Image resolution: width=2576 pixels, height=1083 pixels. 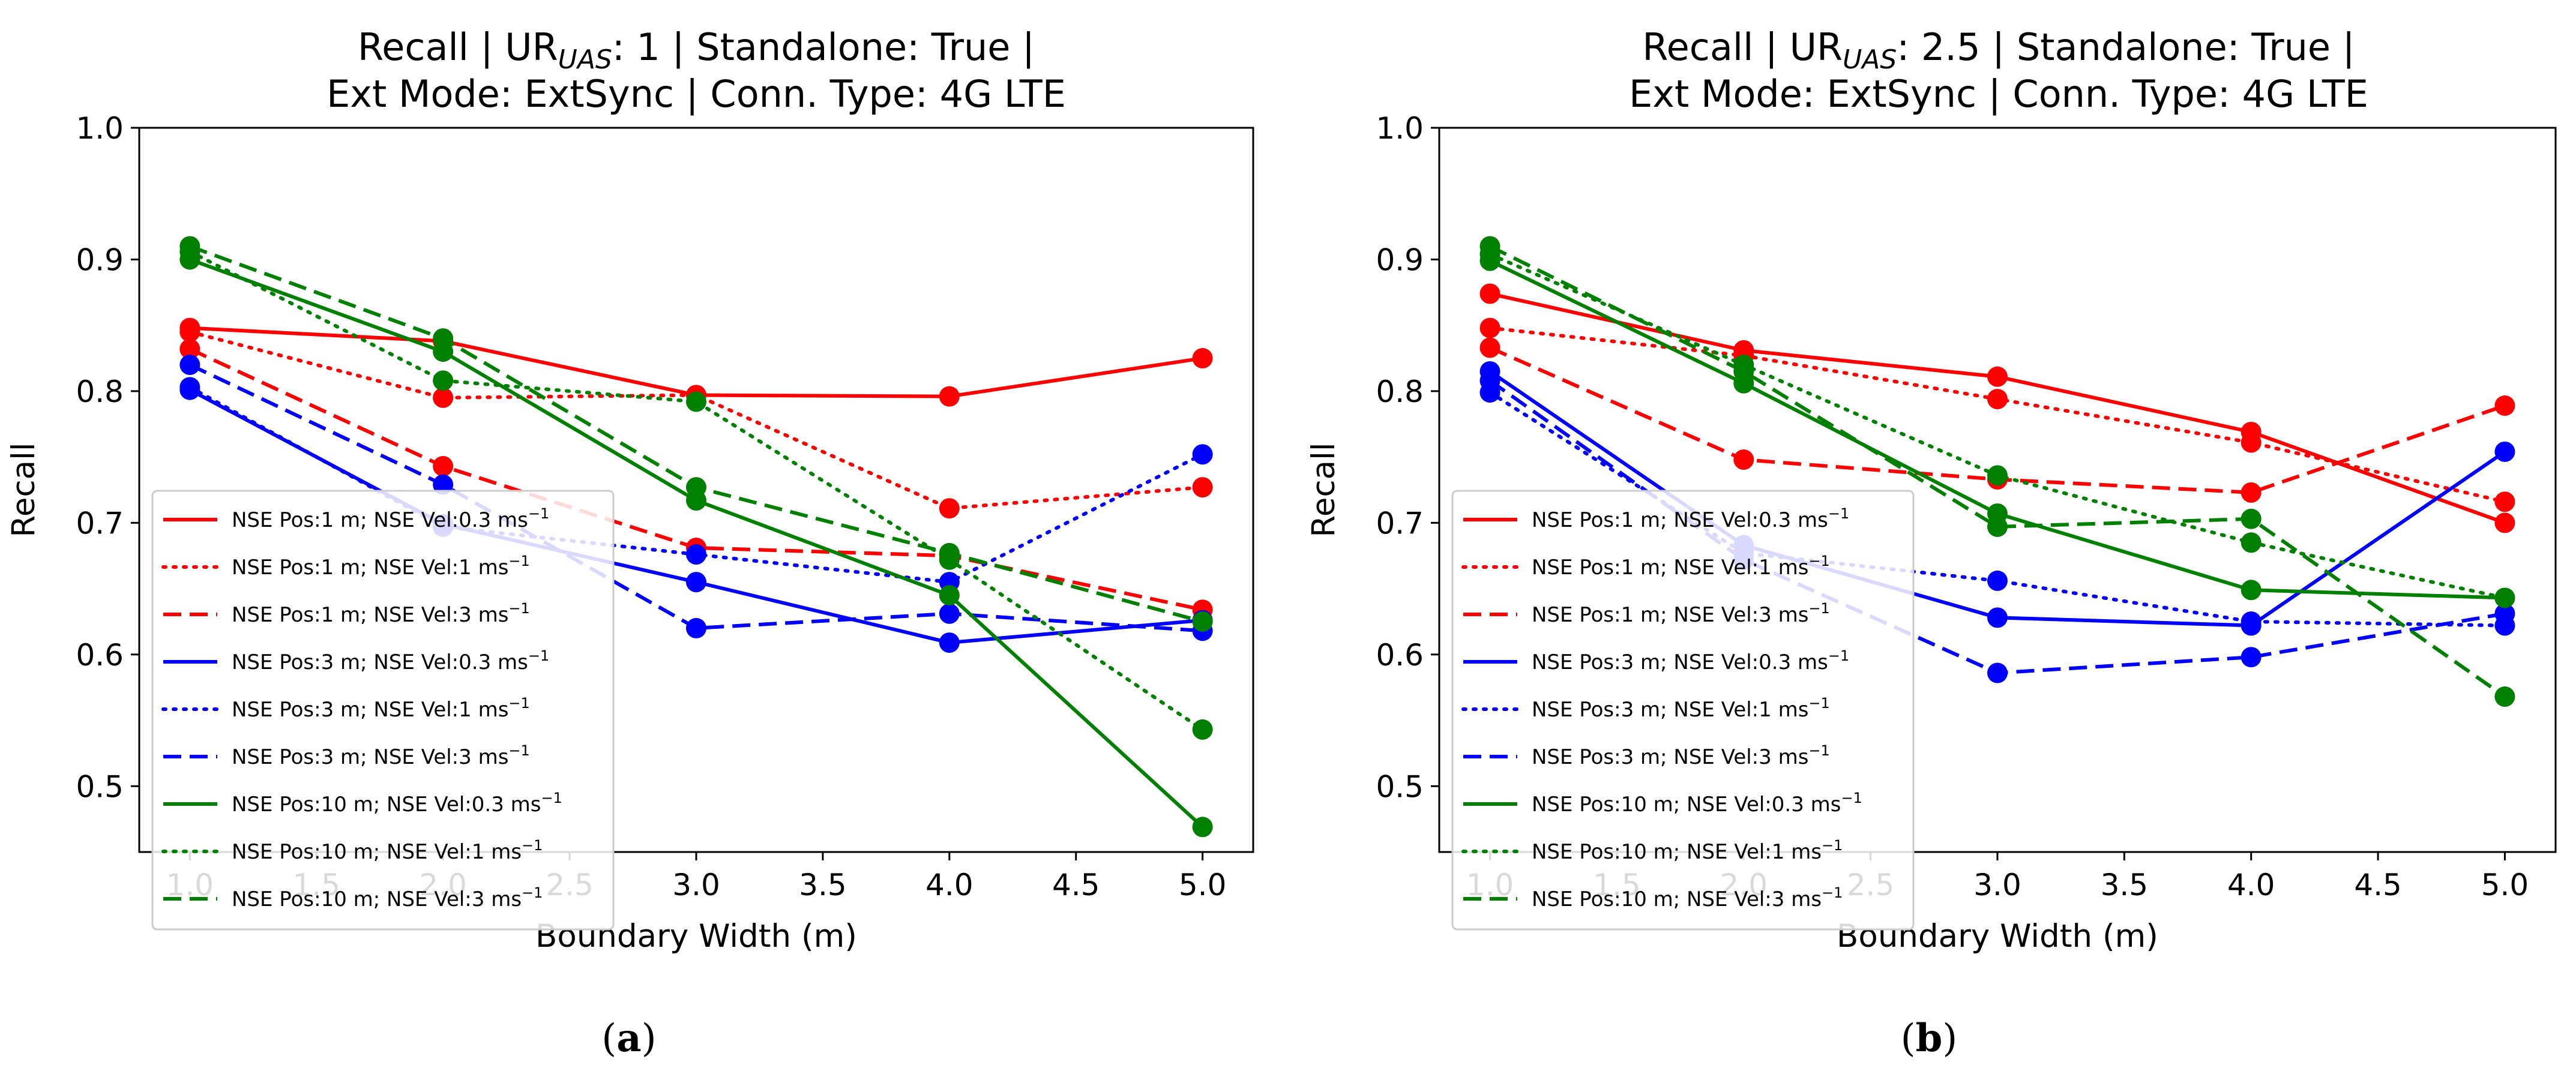 I want to click on subfigure-label: a, so click(x=628, y=1038).